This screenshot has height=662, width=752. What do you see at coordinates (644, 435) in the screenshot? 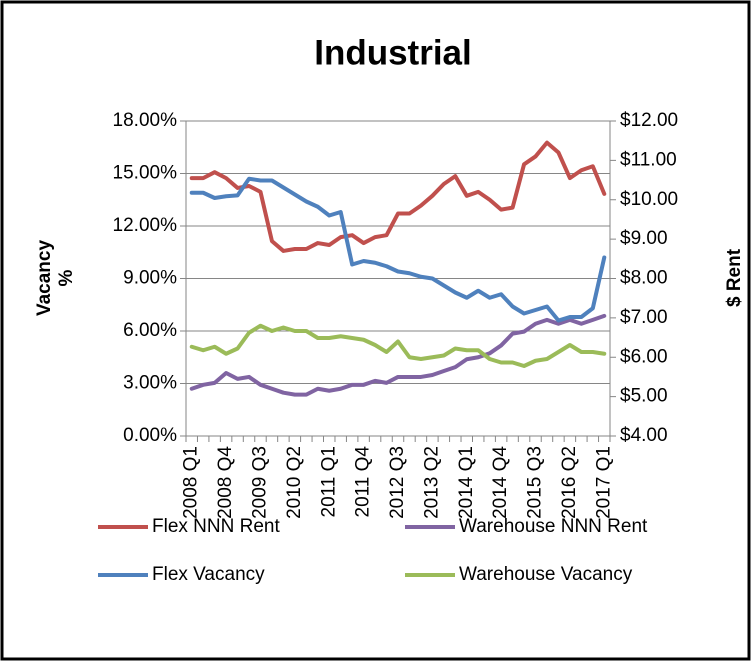
I see `y2-tick-label: $4.00` at bounding box center [644, 435].